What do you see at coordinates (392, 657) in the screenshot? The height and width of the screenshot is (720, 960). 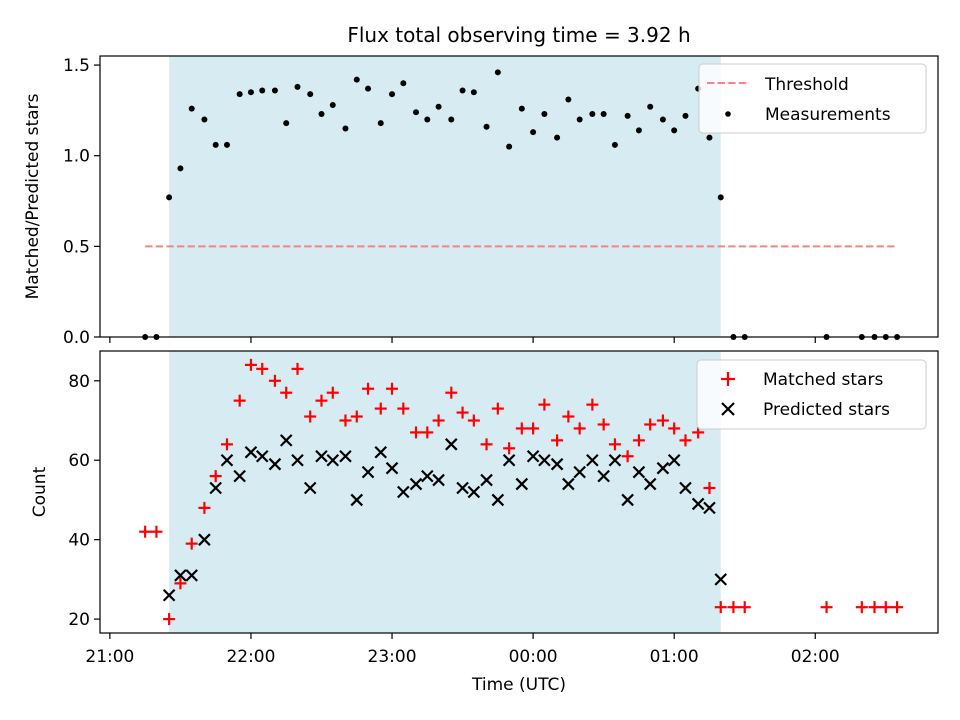 I see `x-tick-label: 23:00` at bounding box center [392, 657].